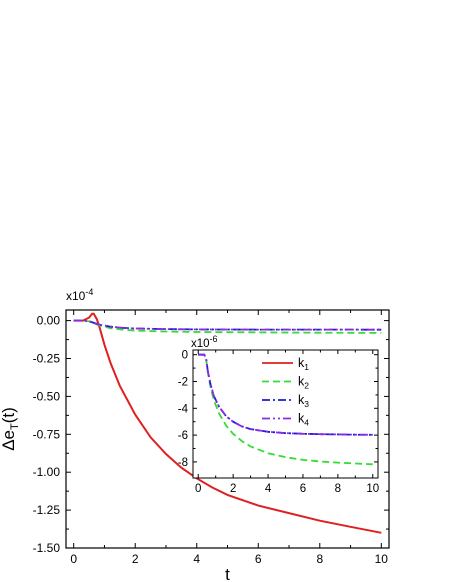  Describe the element at coordinates (47, 510) in the screenshot. I see `main-y-tick-label: -1.25` at that location.